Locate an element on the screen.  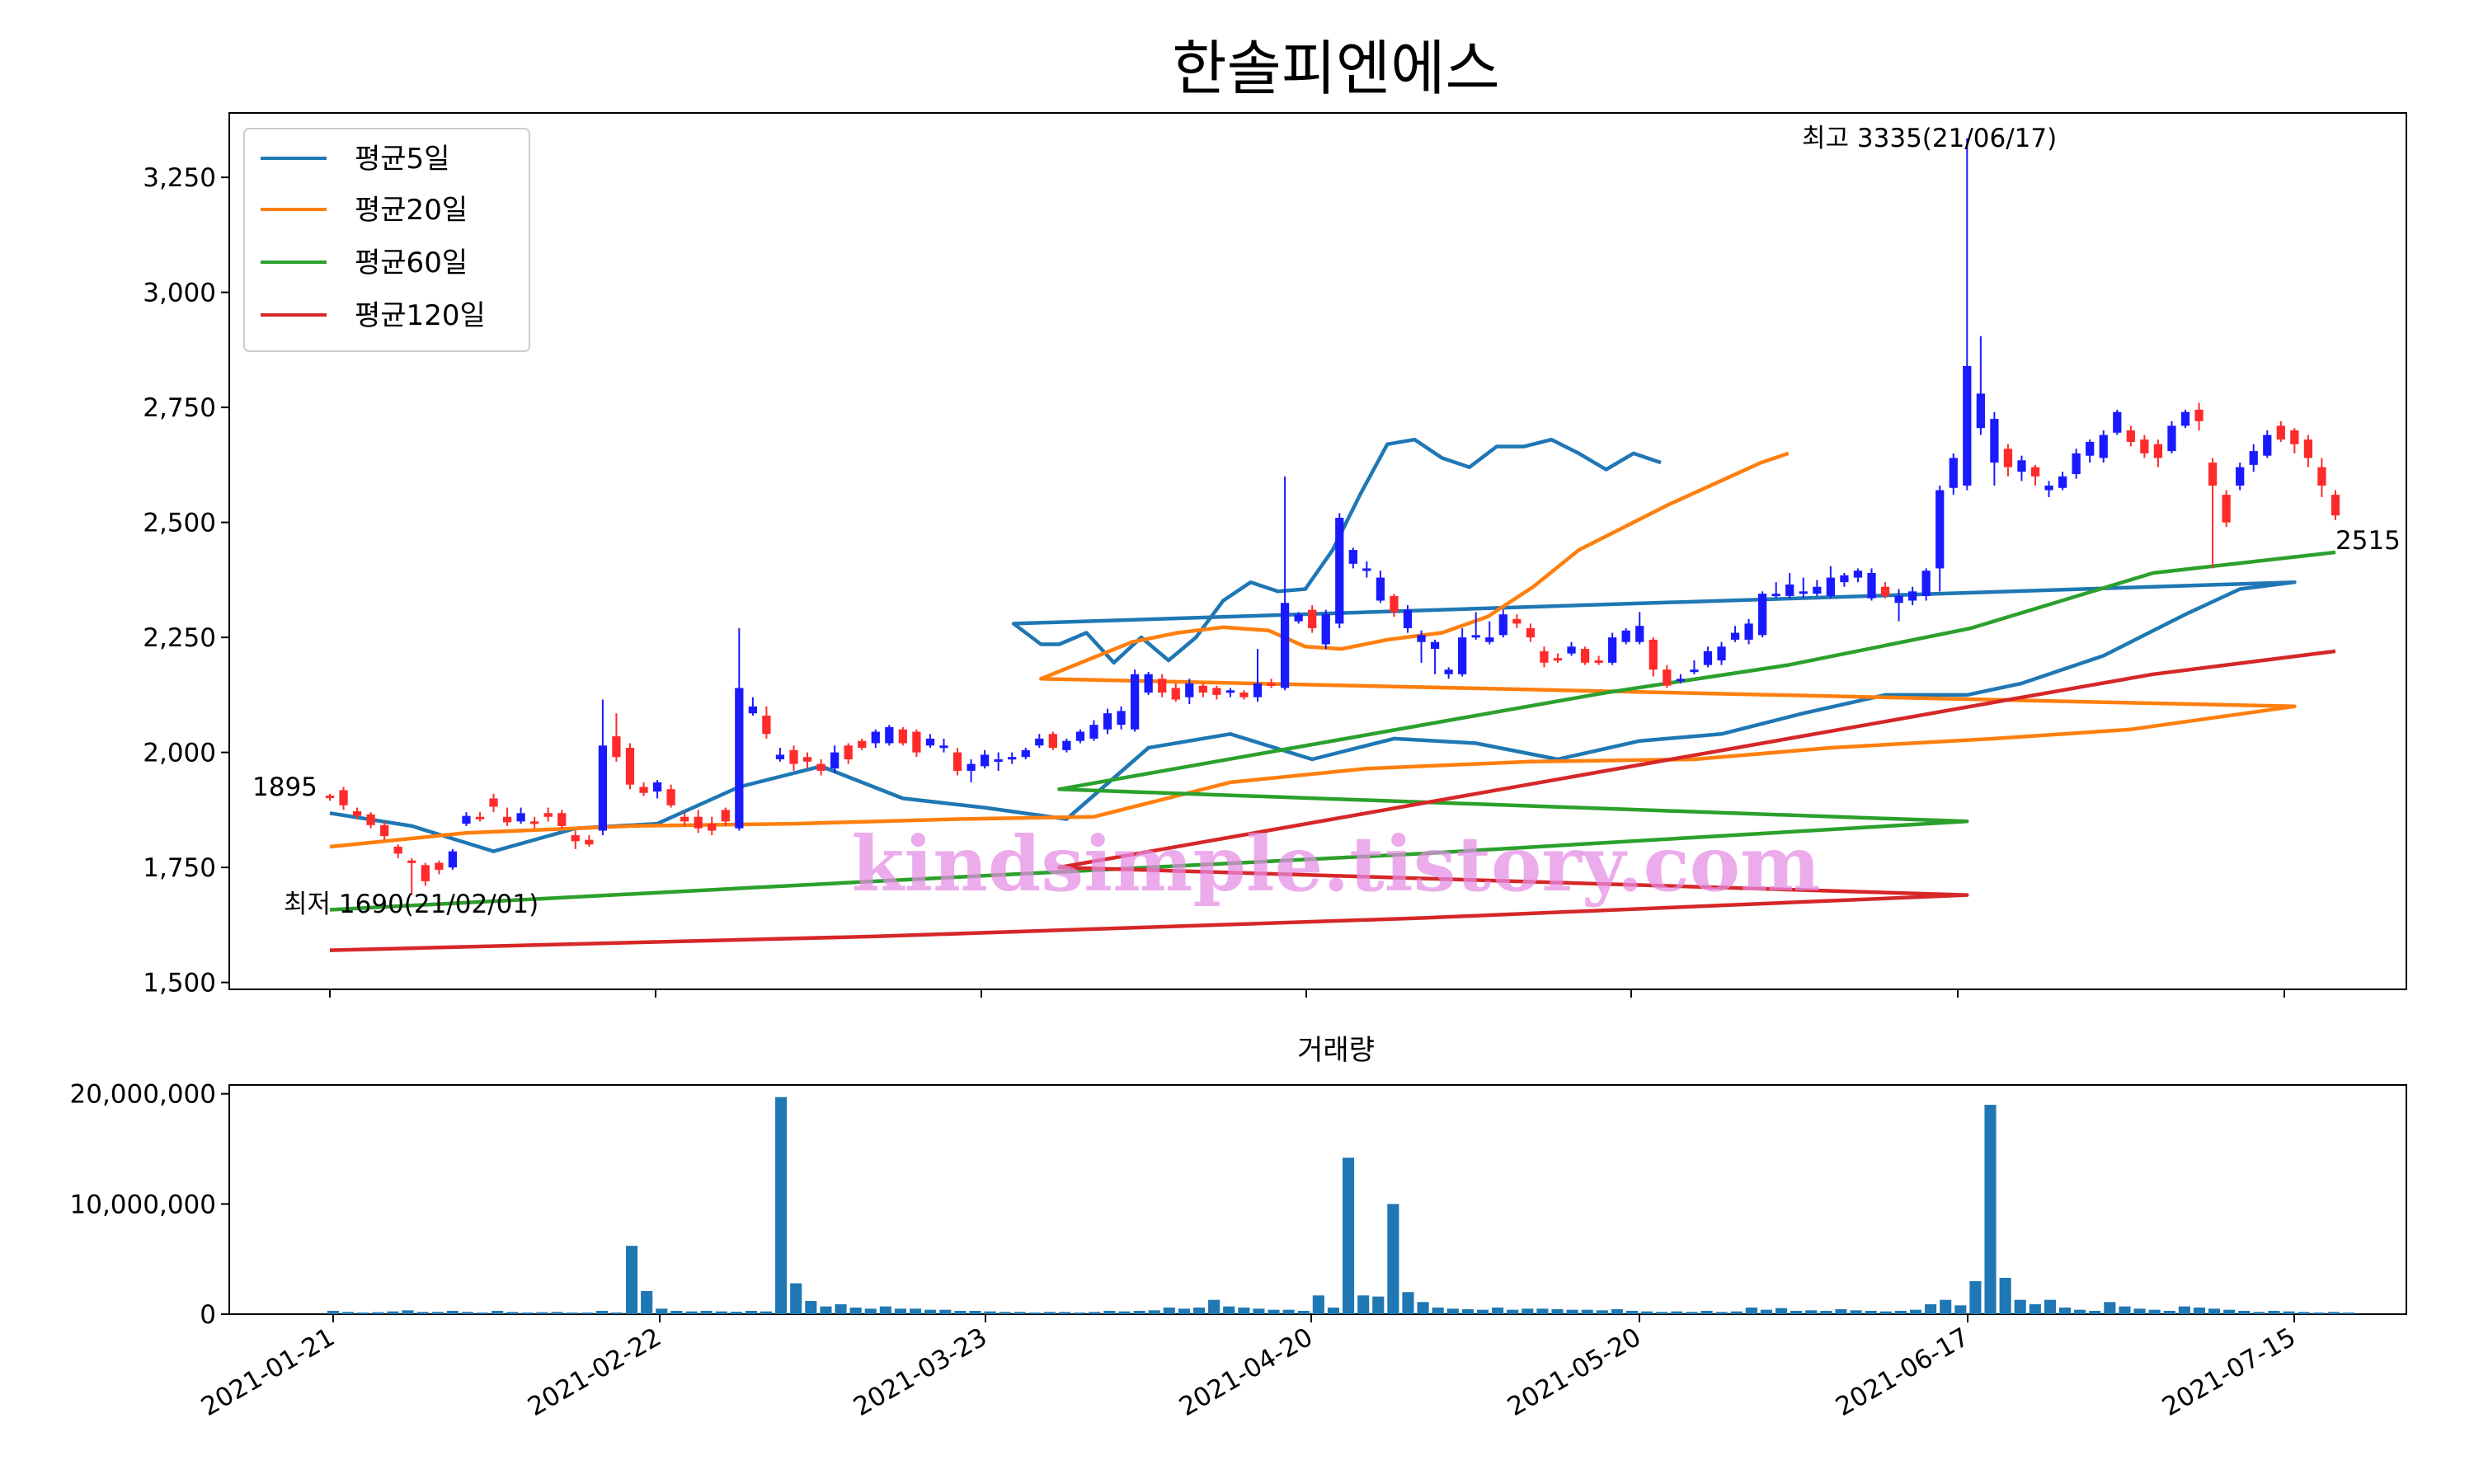
legend-label-ma20: 평균20일 is located at coordinates (411, 210).